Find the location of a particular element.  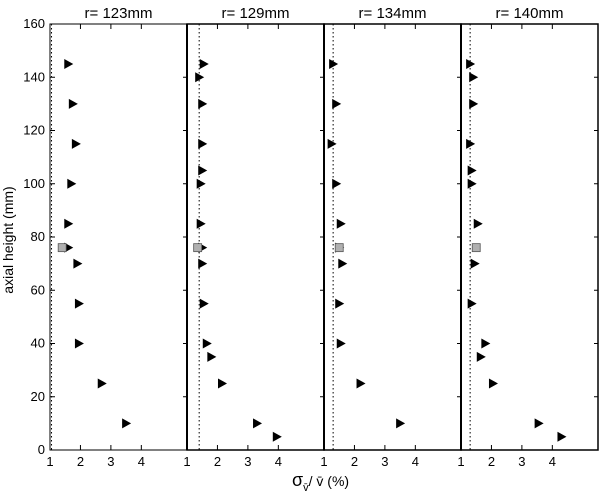

y-tick-label: 140 is located at coordinates (34, 76).